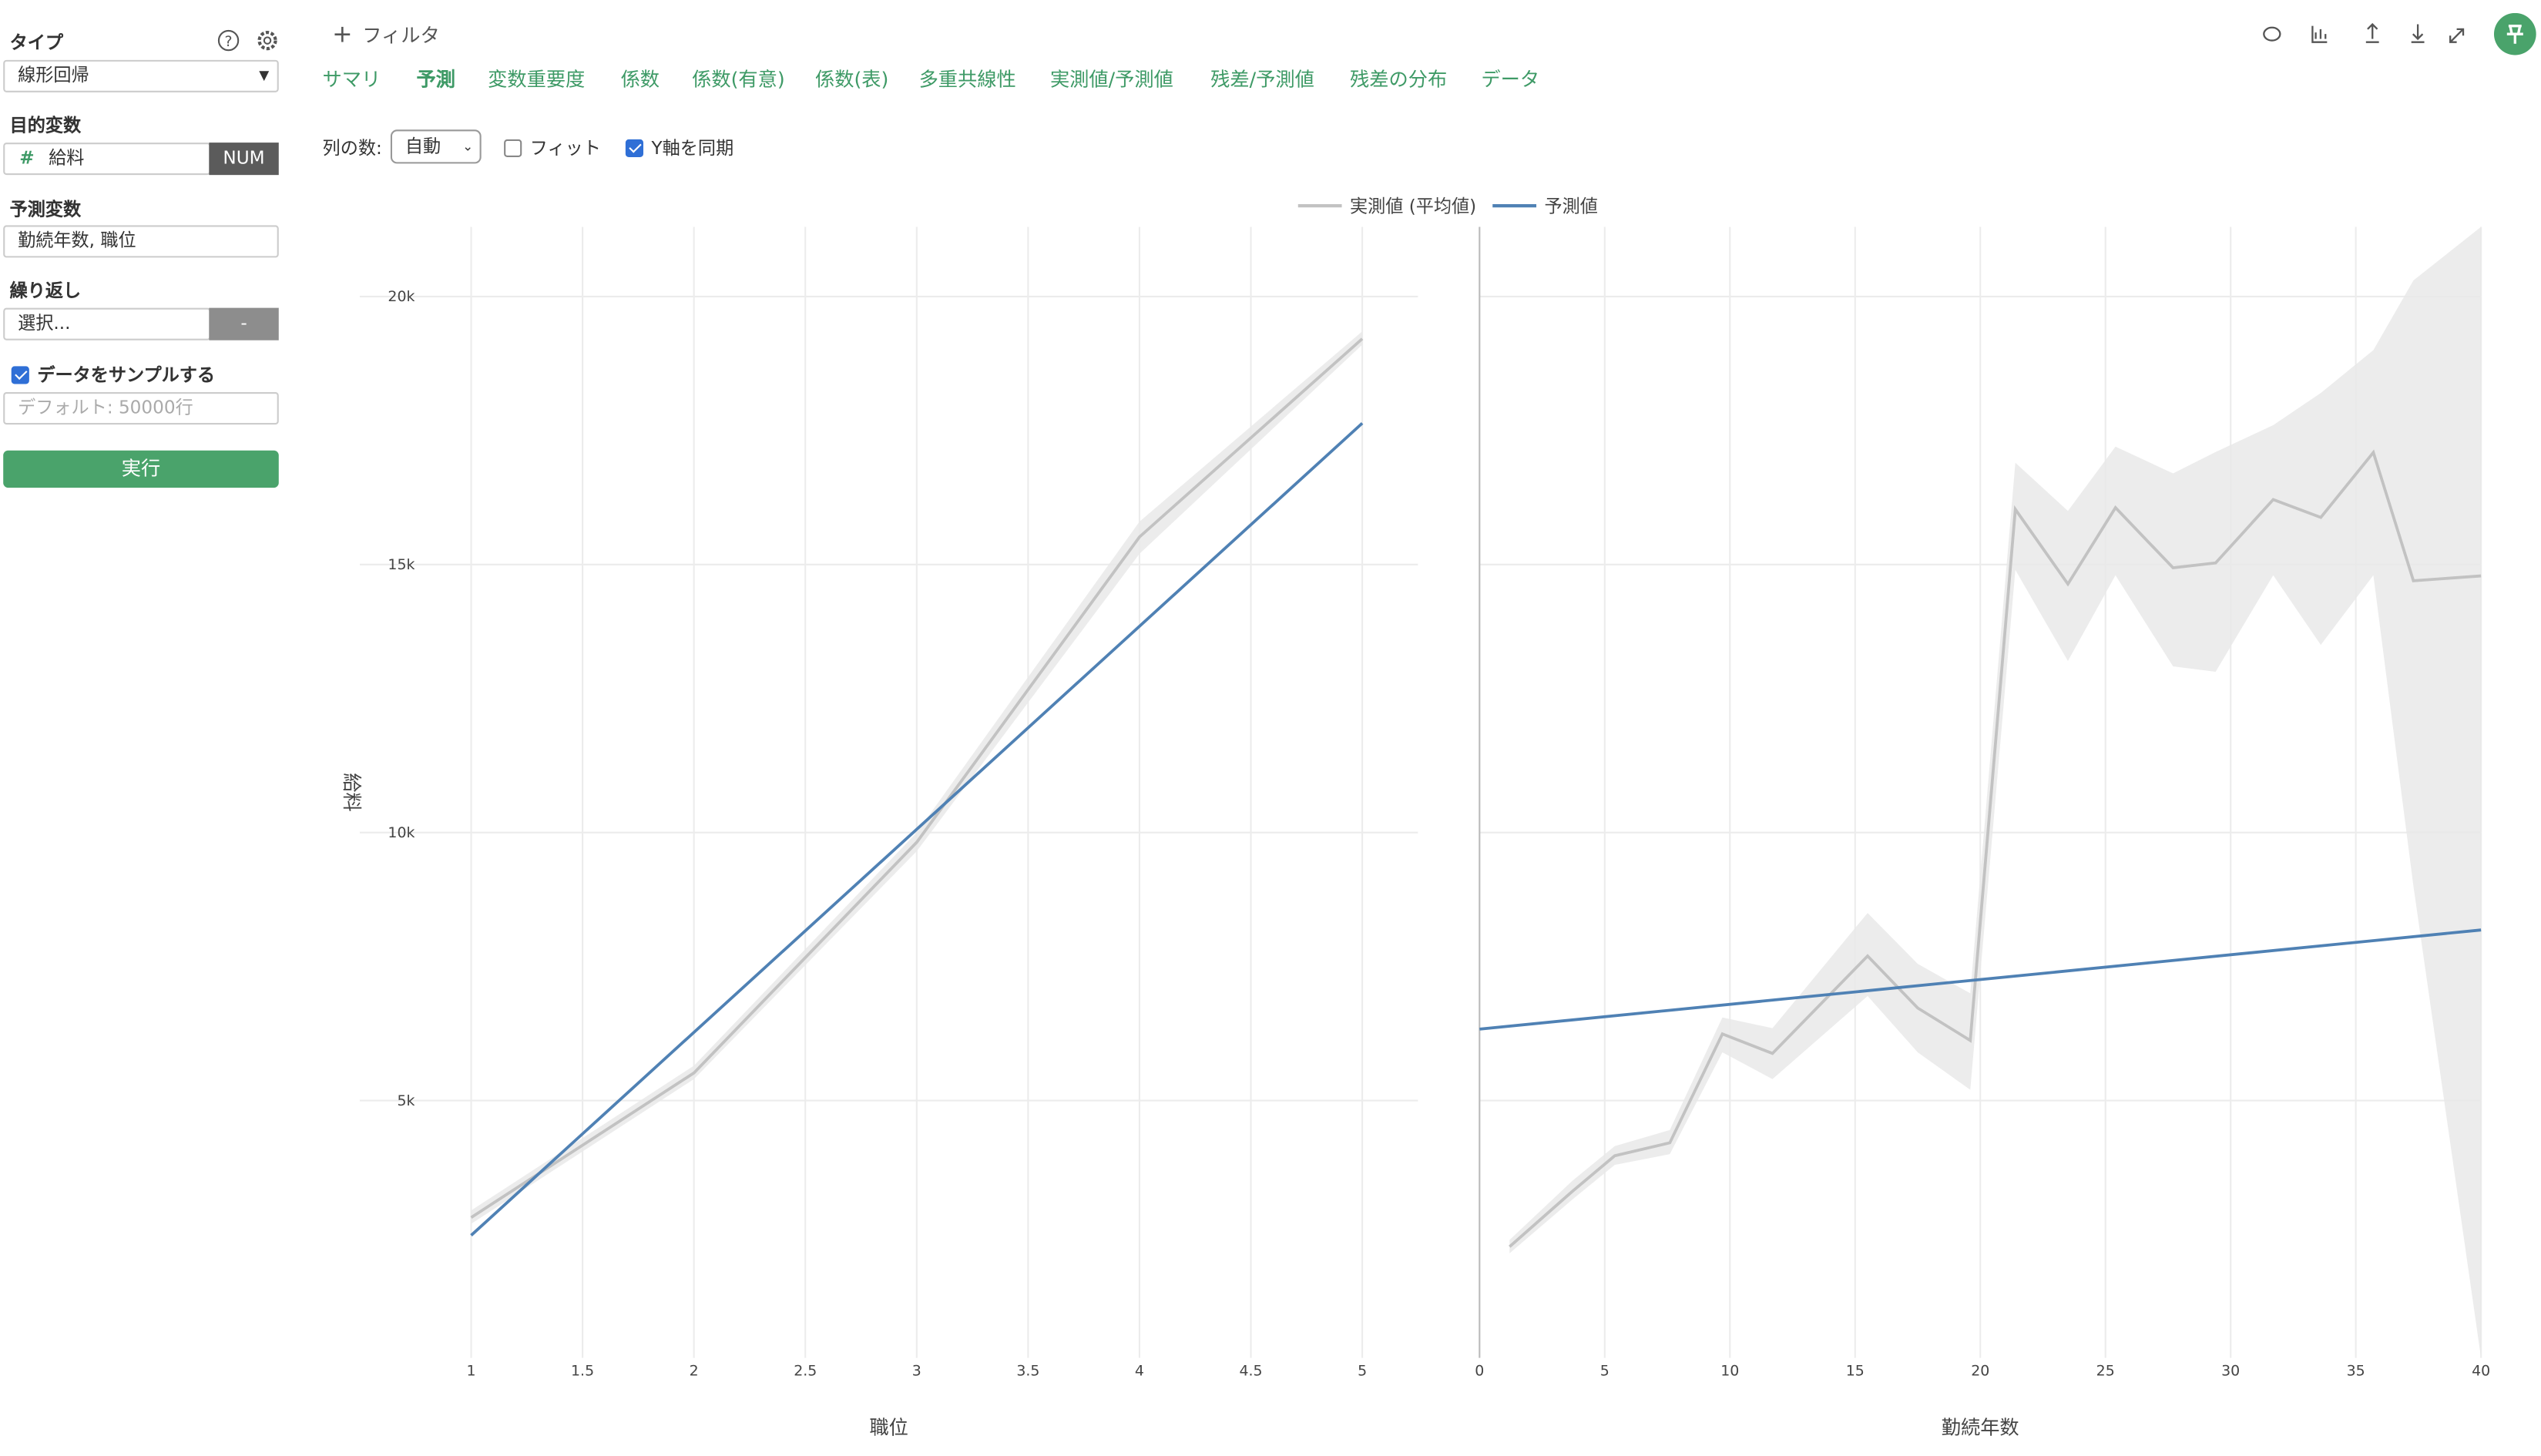 The width and height of the screenshot is (2541, 1456). What do you see at coordinates (141, 242) in the screenshot?
I see `predictors-input: 勤続年数, 職位` at bounding box center [141, 242].